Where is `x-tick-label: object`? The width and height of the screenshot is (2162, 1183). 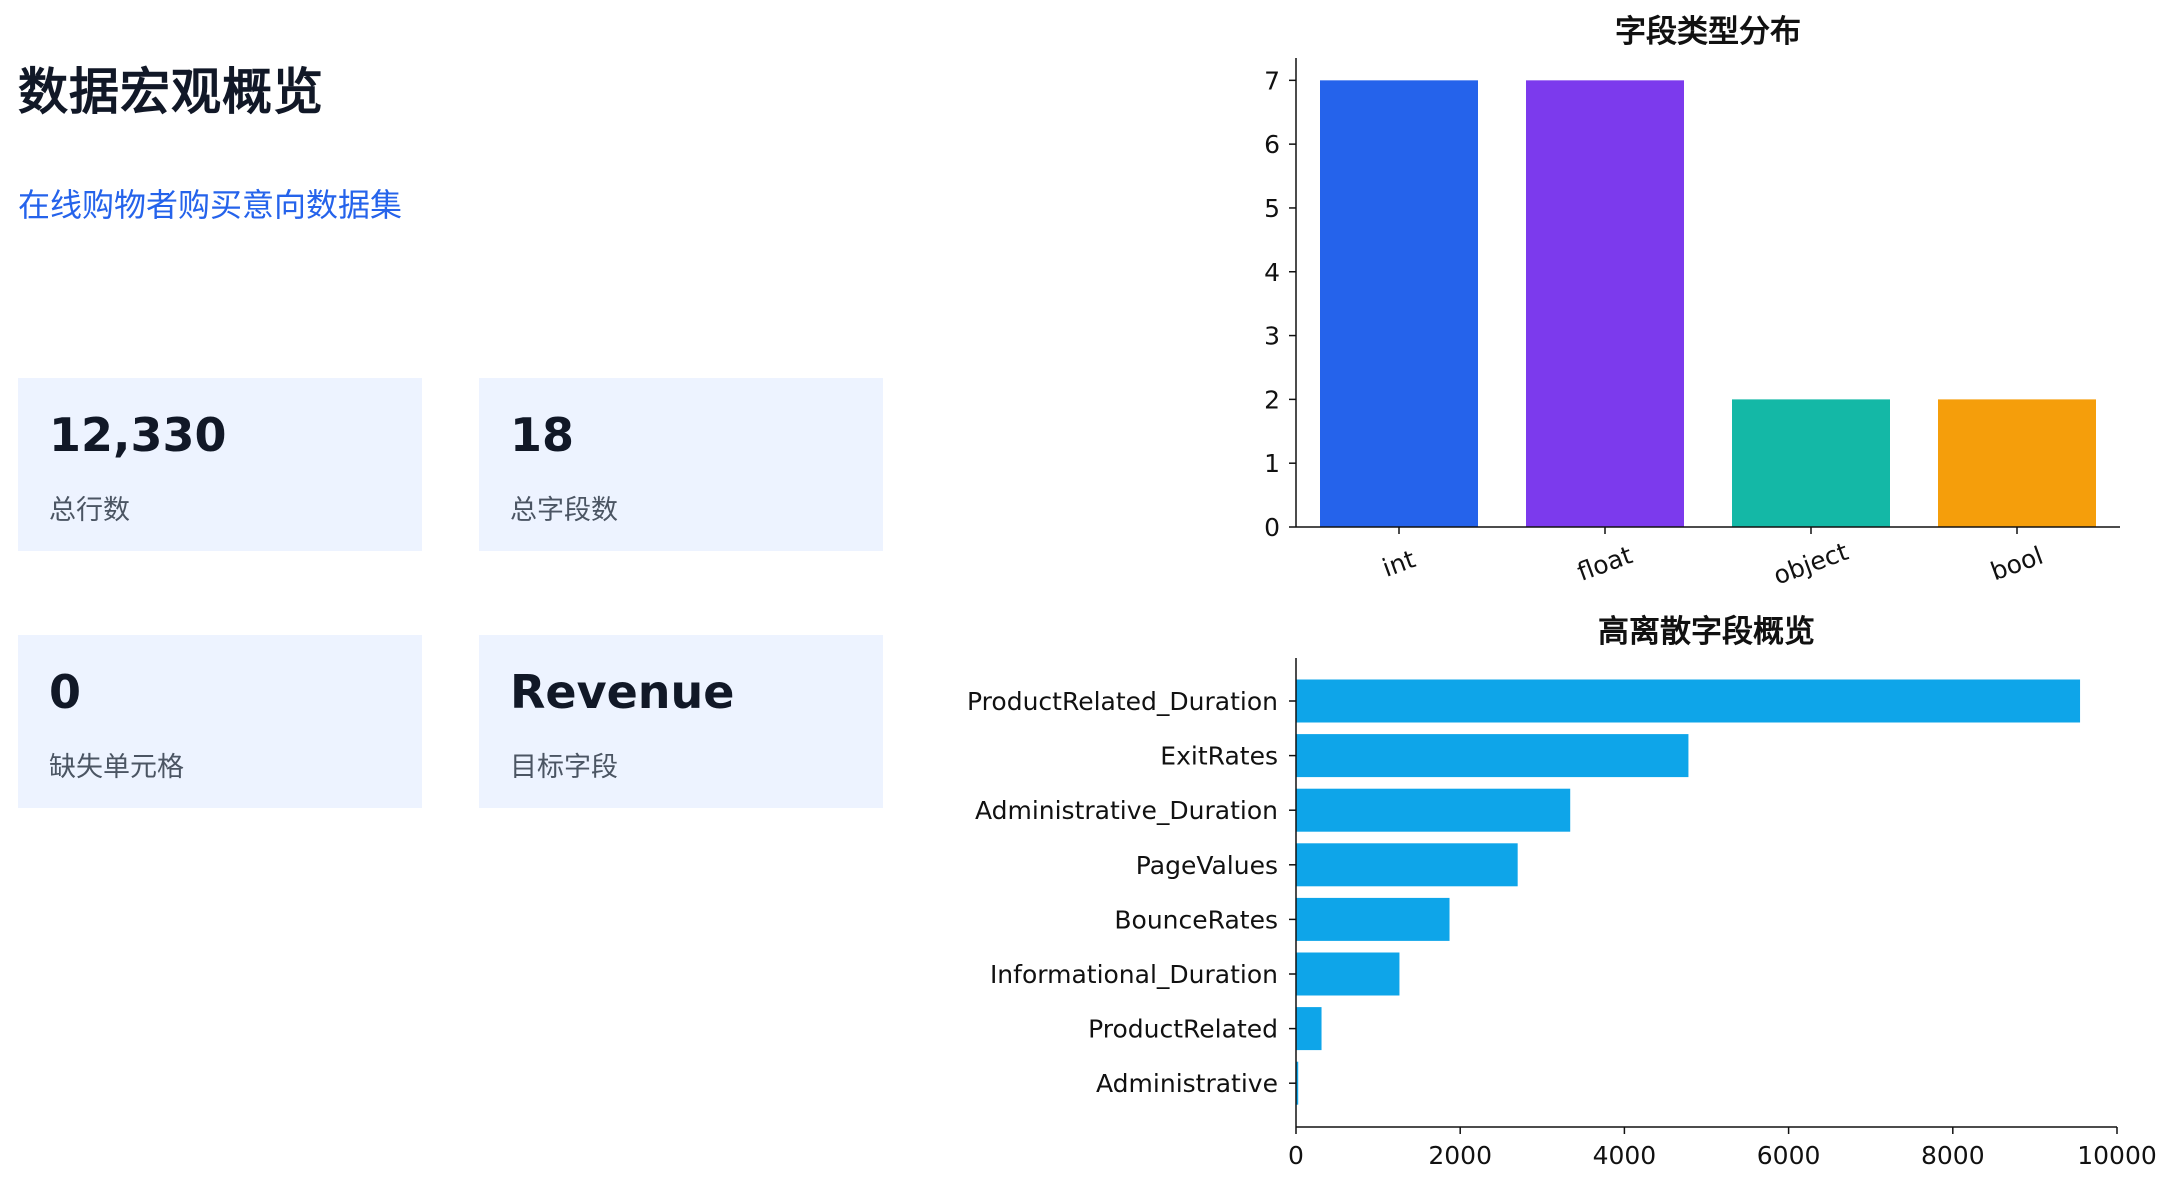 x-tick-label: object is located at coordinates (1811, 564).